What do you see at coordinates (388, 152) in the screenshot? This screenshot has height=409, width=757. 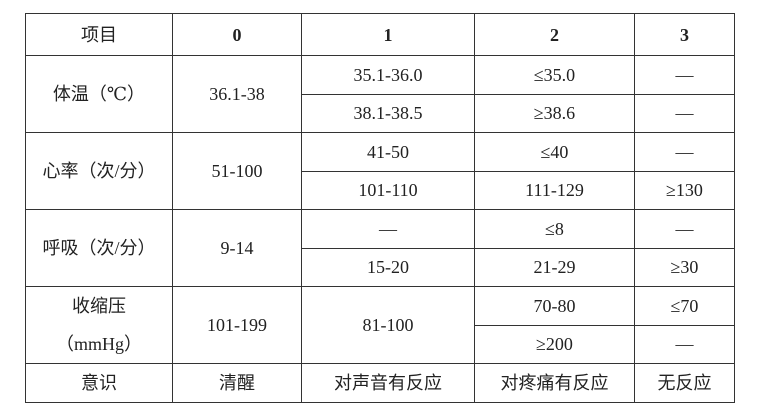 I see `cell: 41-50` at bounding box center [388, 152].